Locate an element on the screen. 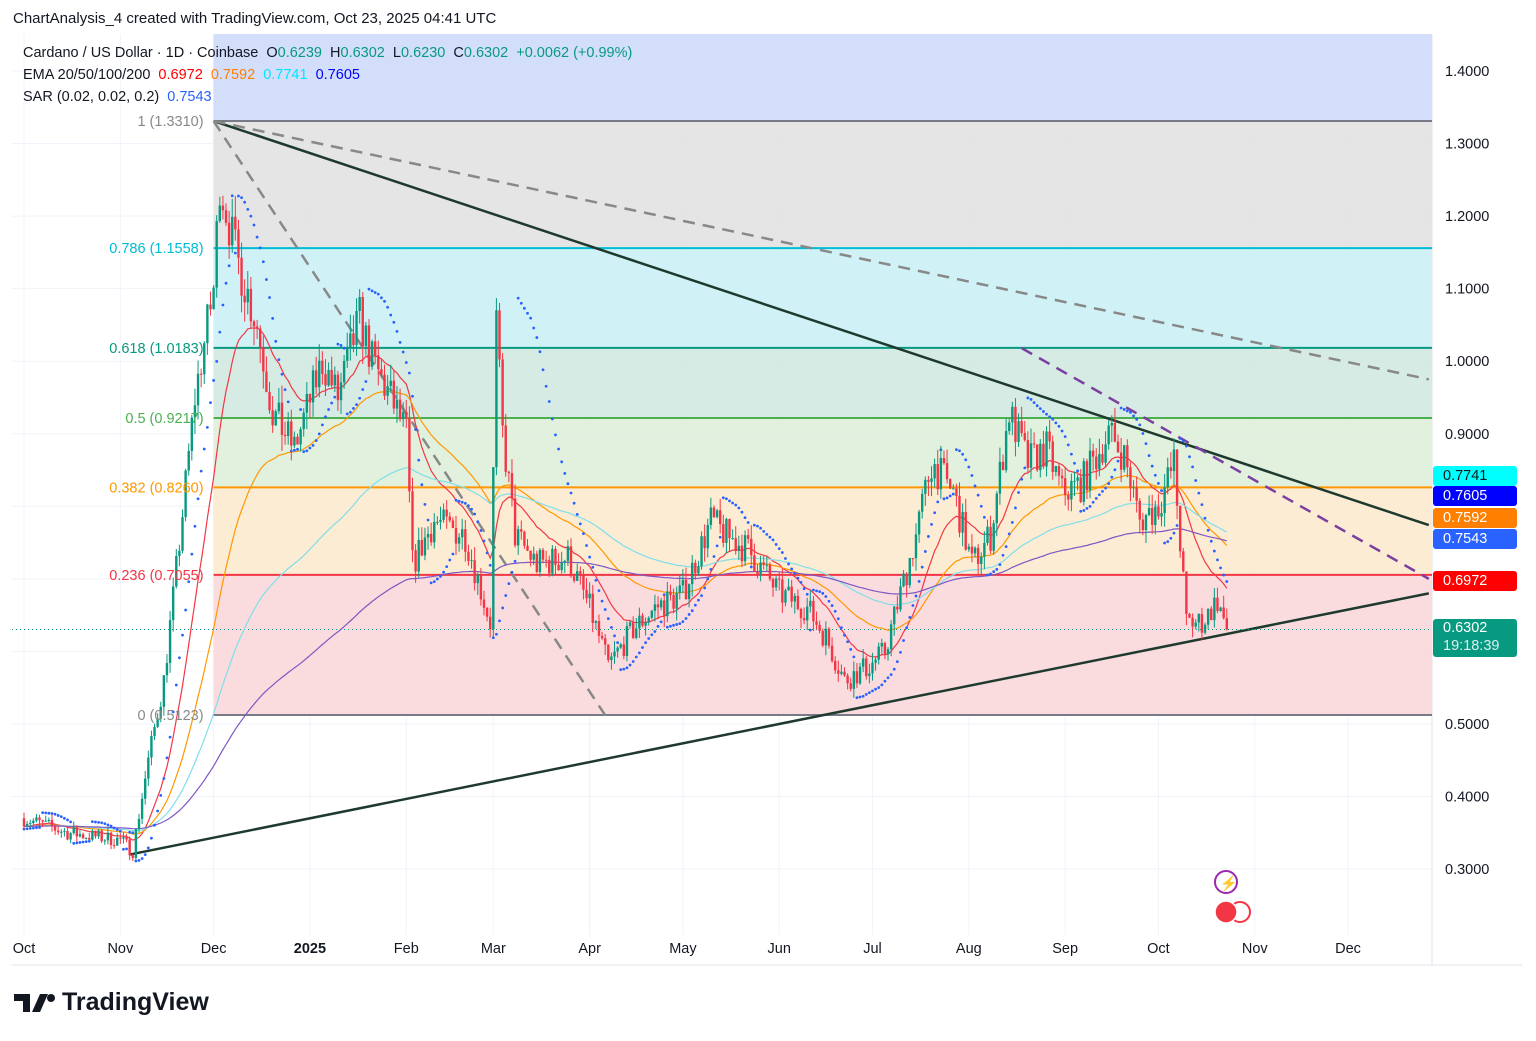 The image size is (1536, 1041). lightning-icon is located at coordinates (1226, 882).